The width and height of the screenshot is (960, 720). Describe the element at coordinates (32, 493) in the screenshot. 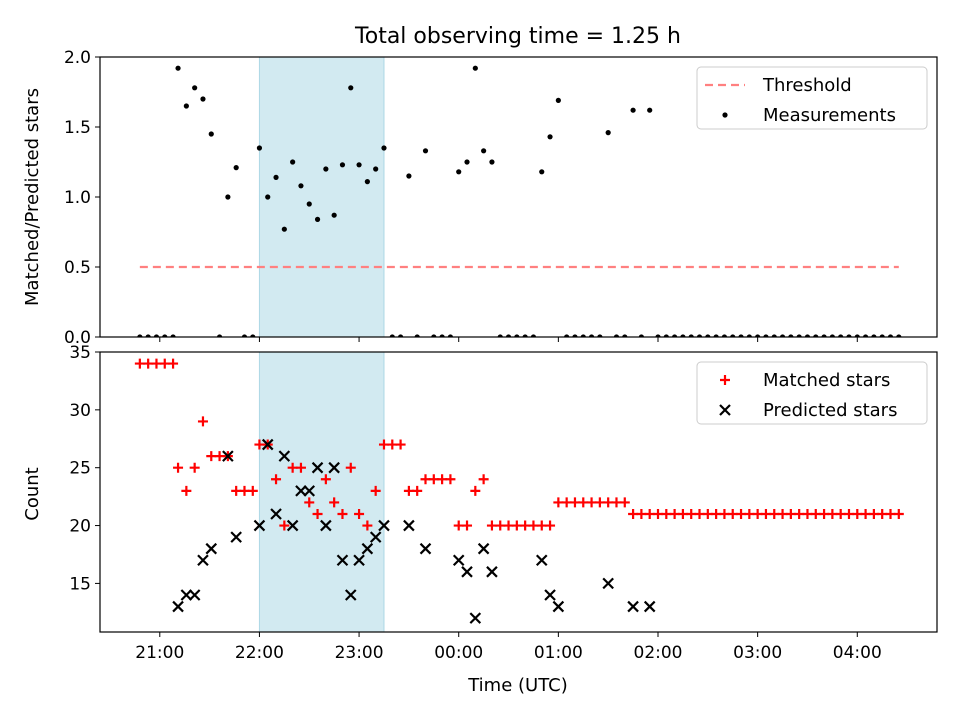

I see `y-axis-label: Count` at that location.